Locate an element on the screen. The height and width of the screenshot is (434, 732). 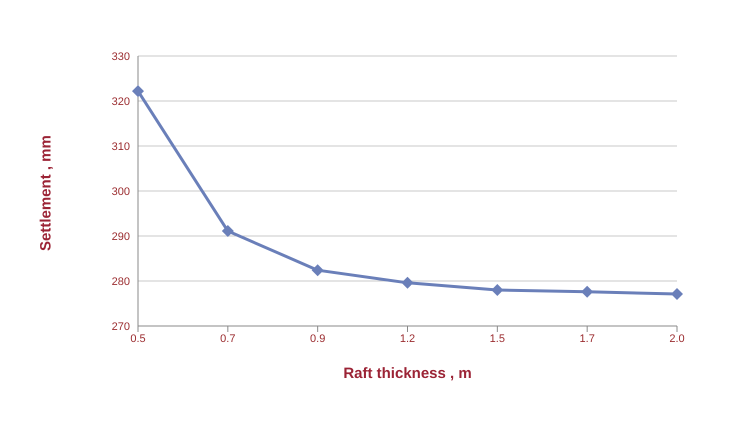
x-tick-label: 0.7 is located at coordinates (228, 338).